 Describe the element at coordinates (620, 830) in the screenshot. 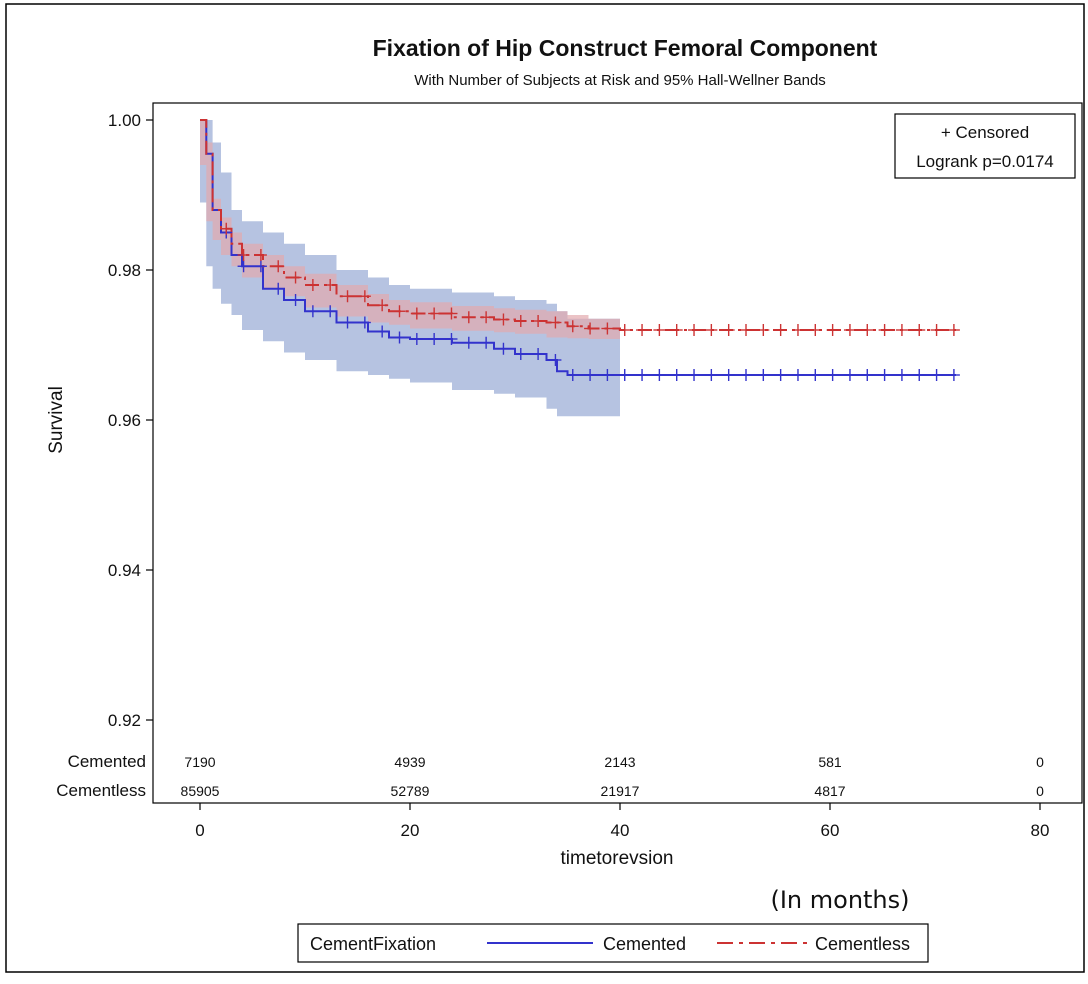

I see `x-tick-label: 40` at that location.